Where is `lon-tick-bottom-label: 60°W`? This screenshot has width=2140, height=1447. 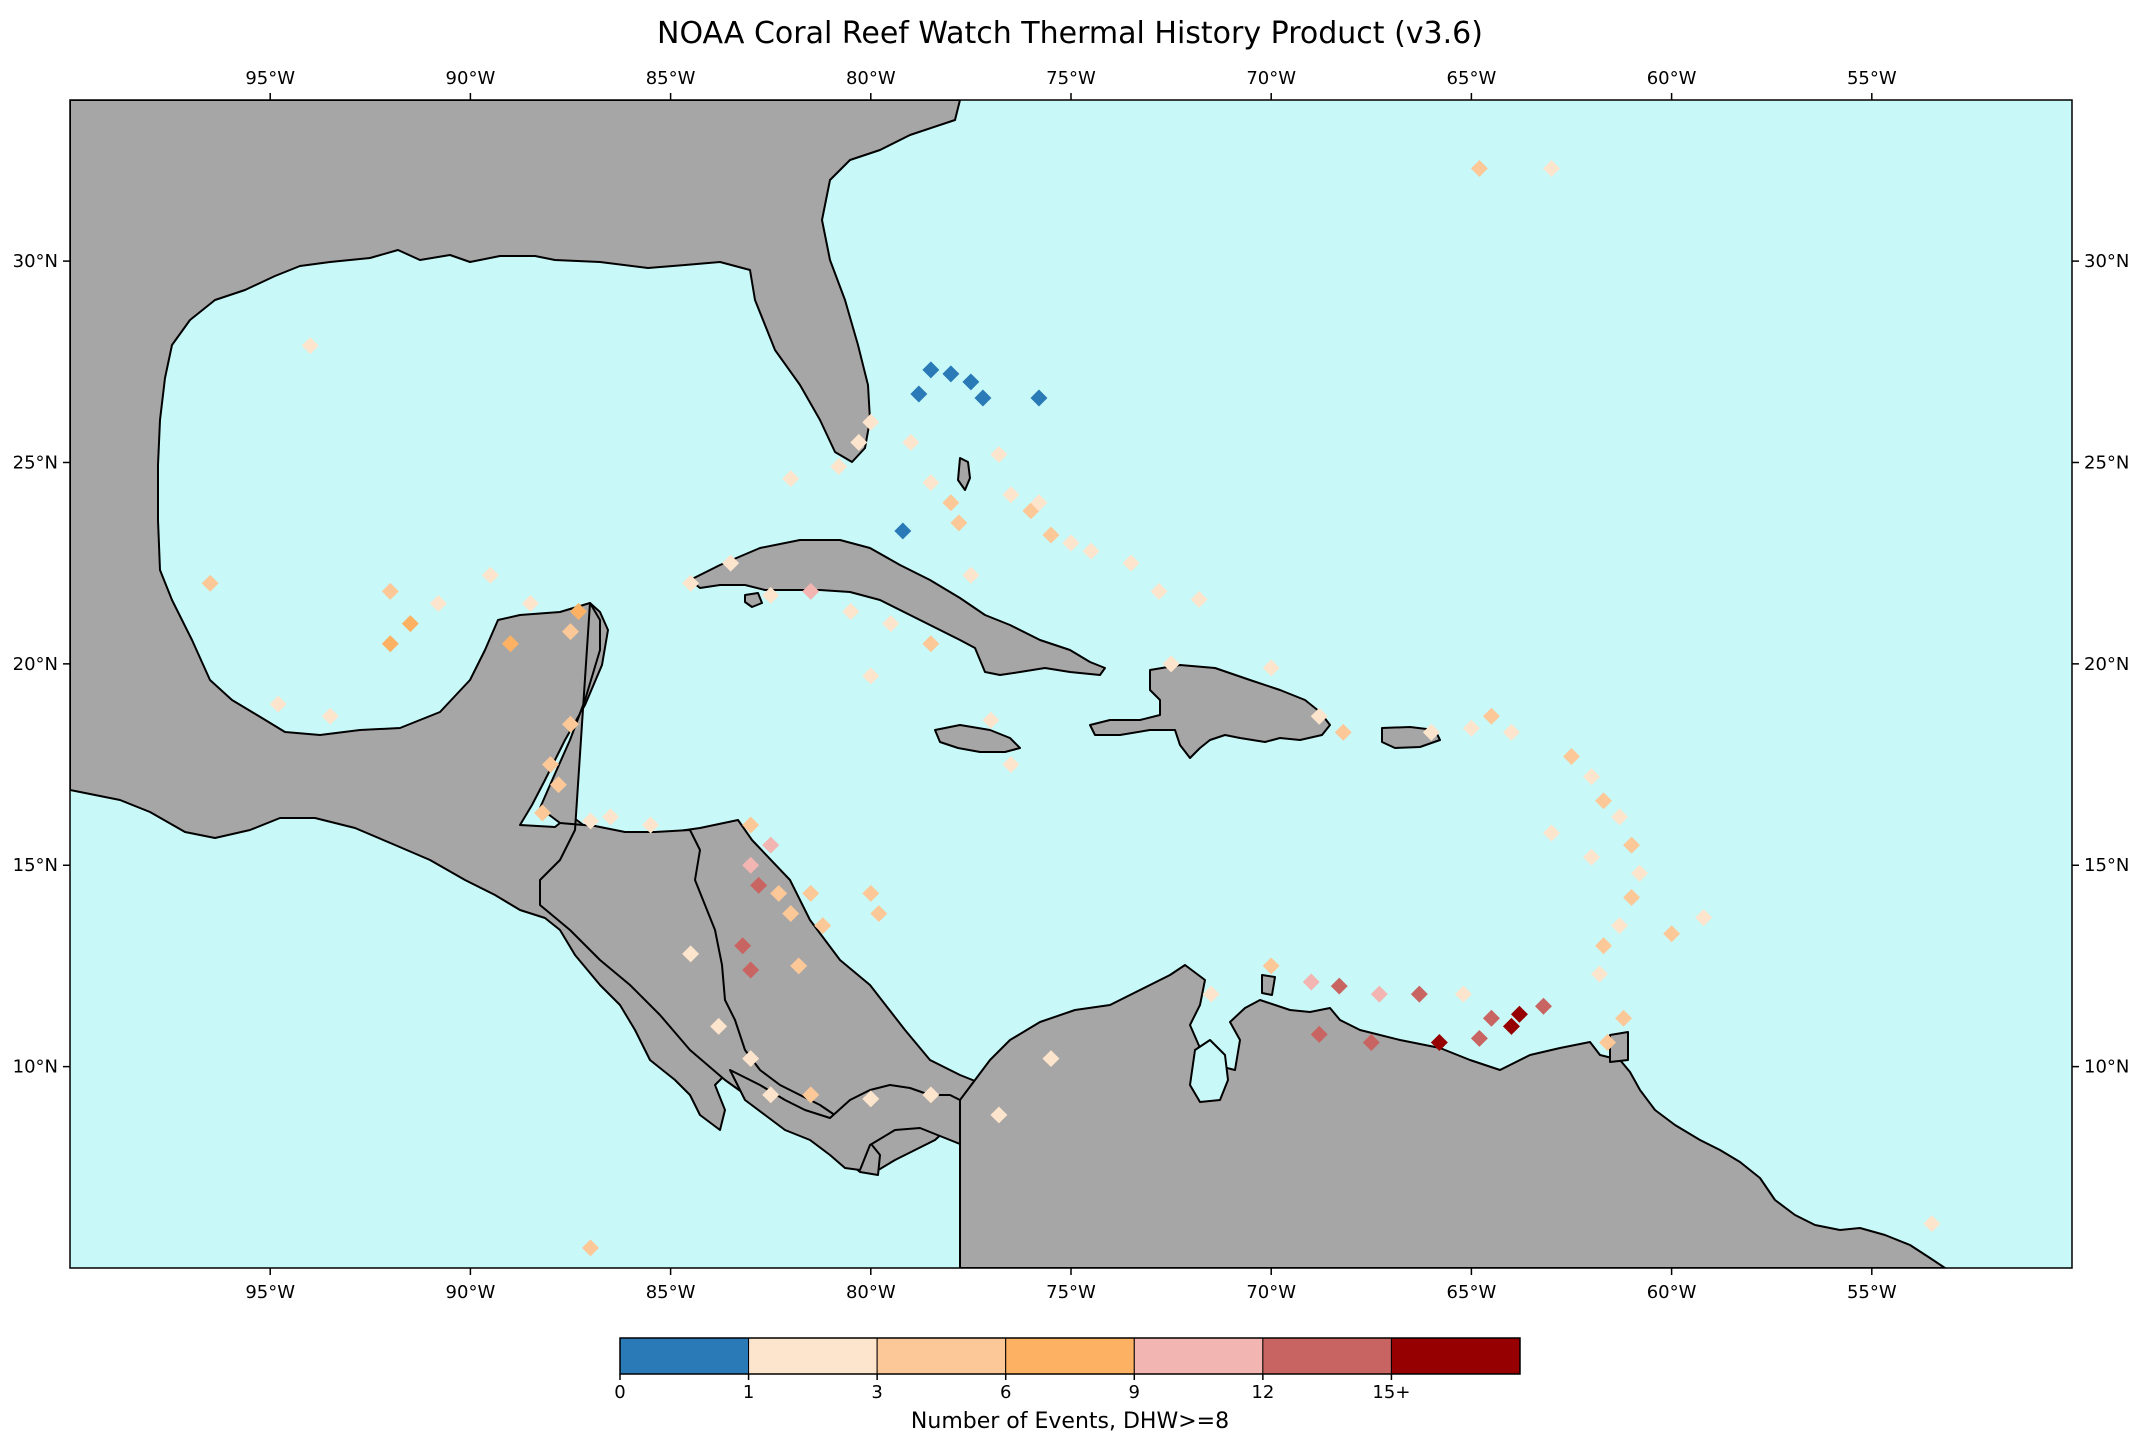 lon-tick-bottom-label: 60°W is located at coordinates (1672, 1292).